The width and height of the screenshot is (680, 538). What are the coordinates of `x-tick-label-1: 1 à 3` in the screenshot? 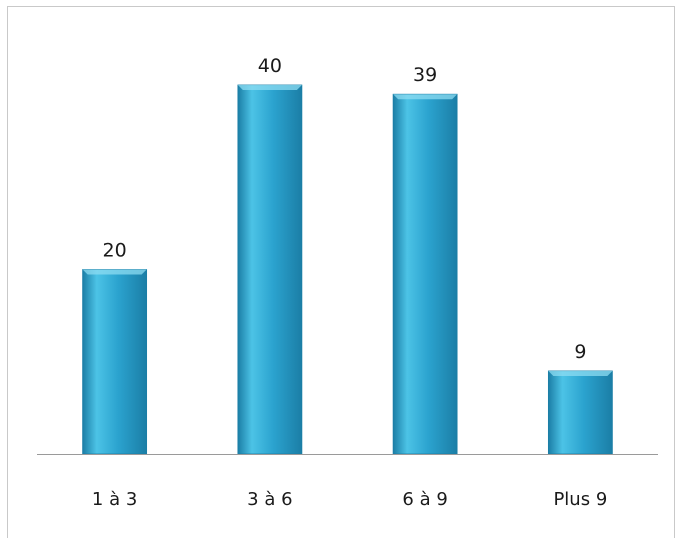 It's located at (114, 499).